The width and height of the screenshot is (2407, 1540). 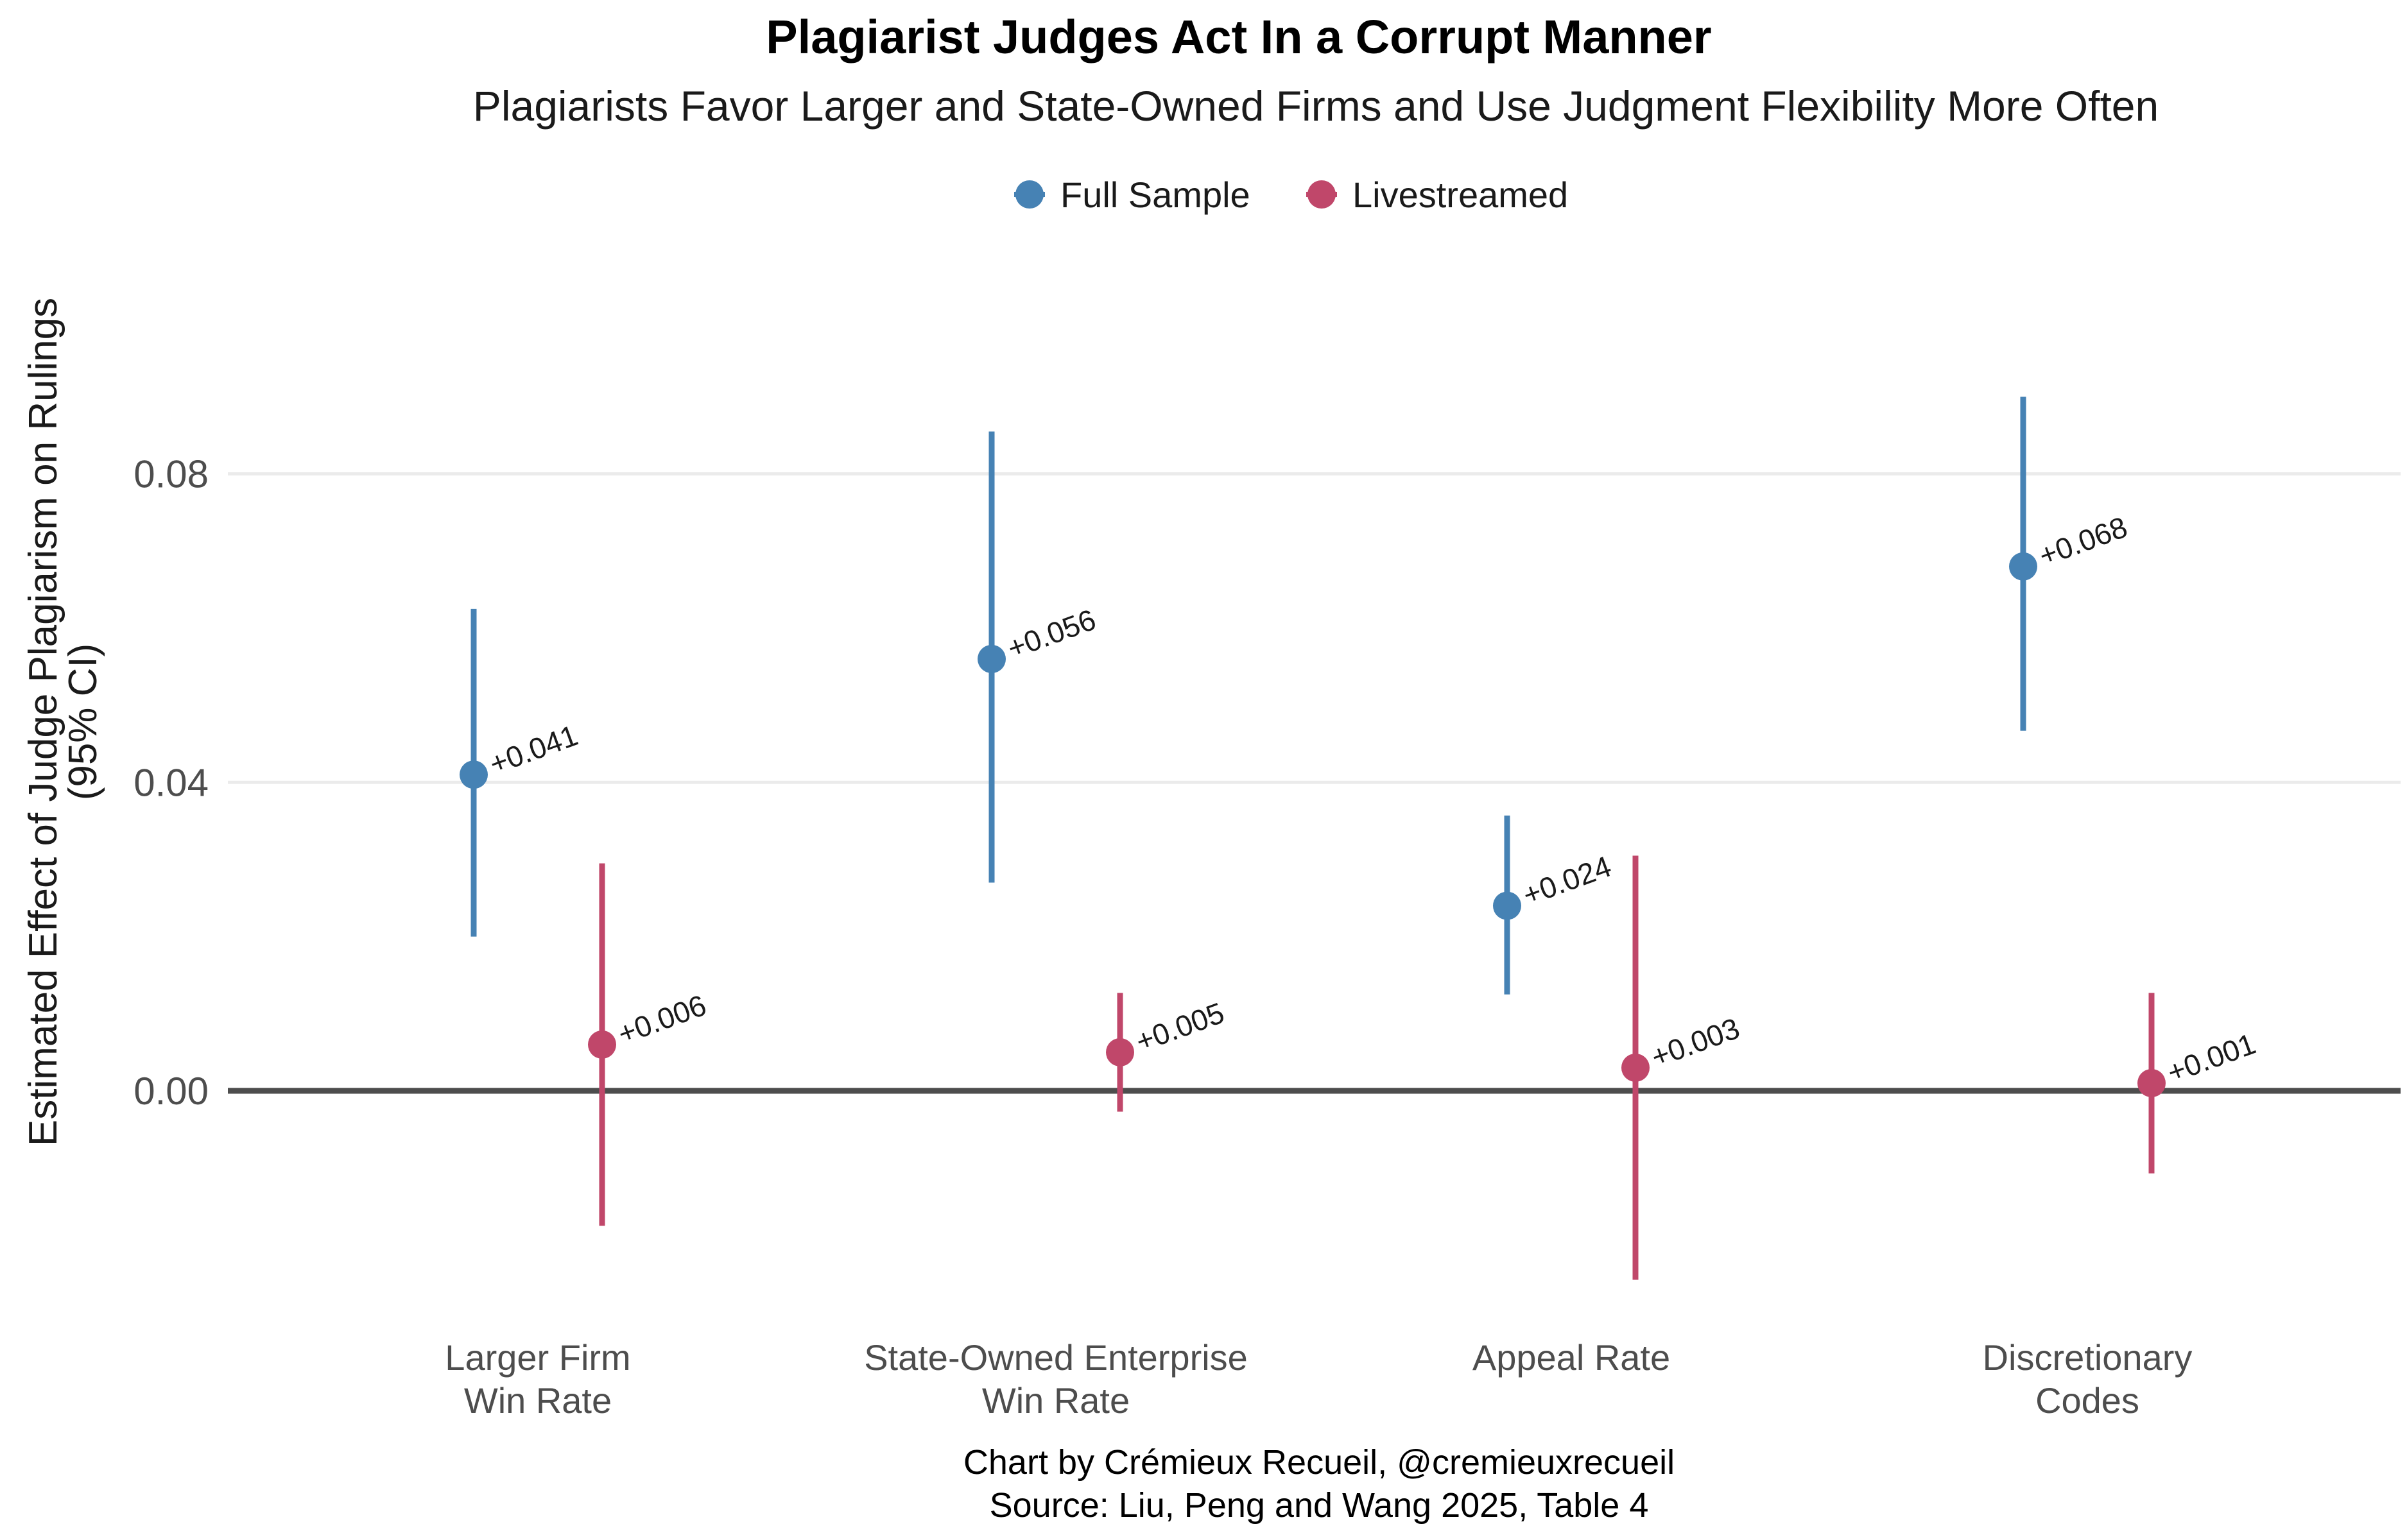 What do you see at coordinates (1291, 195) in the screenshot?
I see `legend: Full Sample Livestreamed` at bounding box center [1291, 195].